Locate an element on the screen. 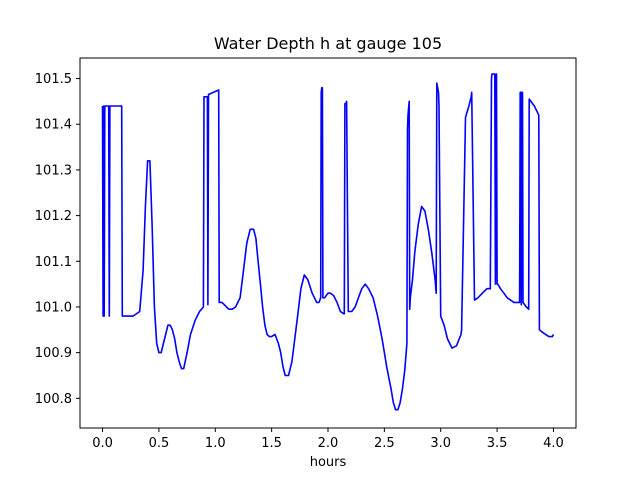  y-tick-label: 101.0 is located at coordinates (53, 307).